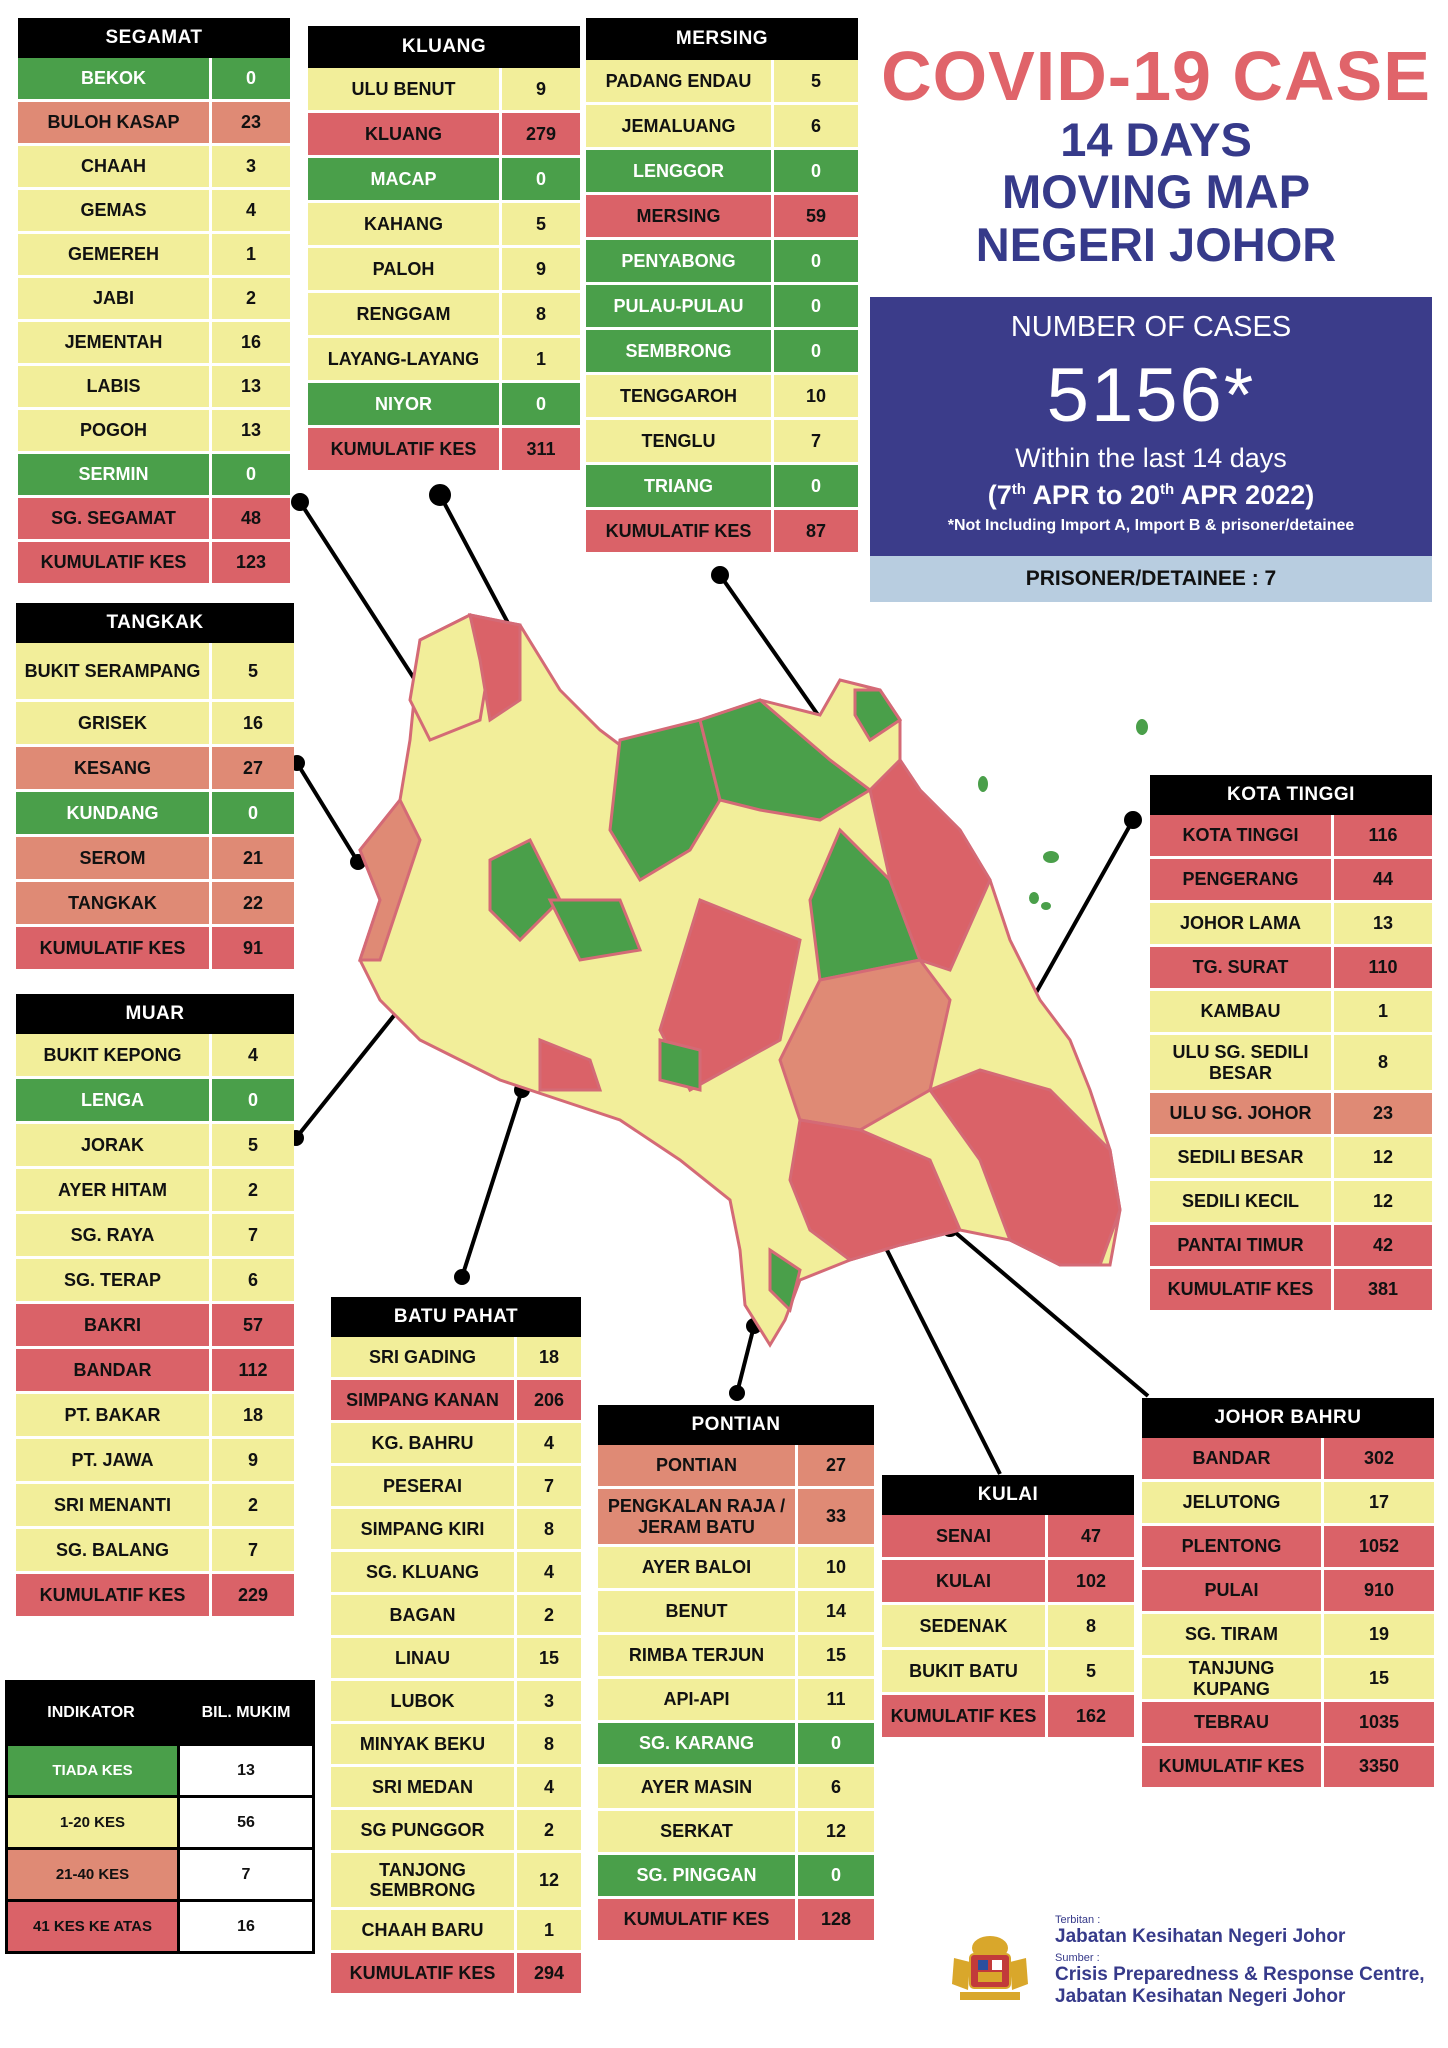 The height and width of the screenshot is (2048, 1448). Describe the element at coordinates (155, 1146) in the screenshot. I see `mukim-row: JORAK 5` at that location.